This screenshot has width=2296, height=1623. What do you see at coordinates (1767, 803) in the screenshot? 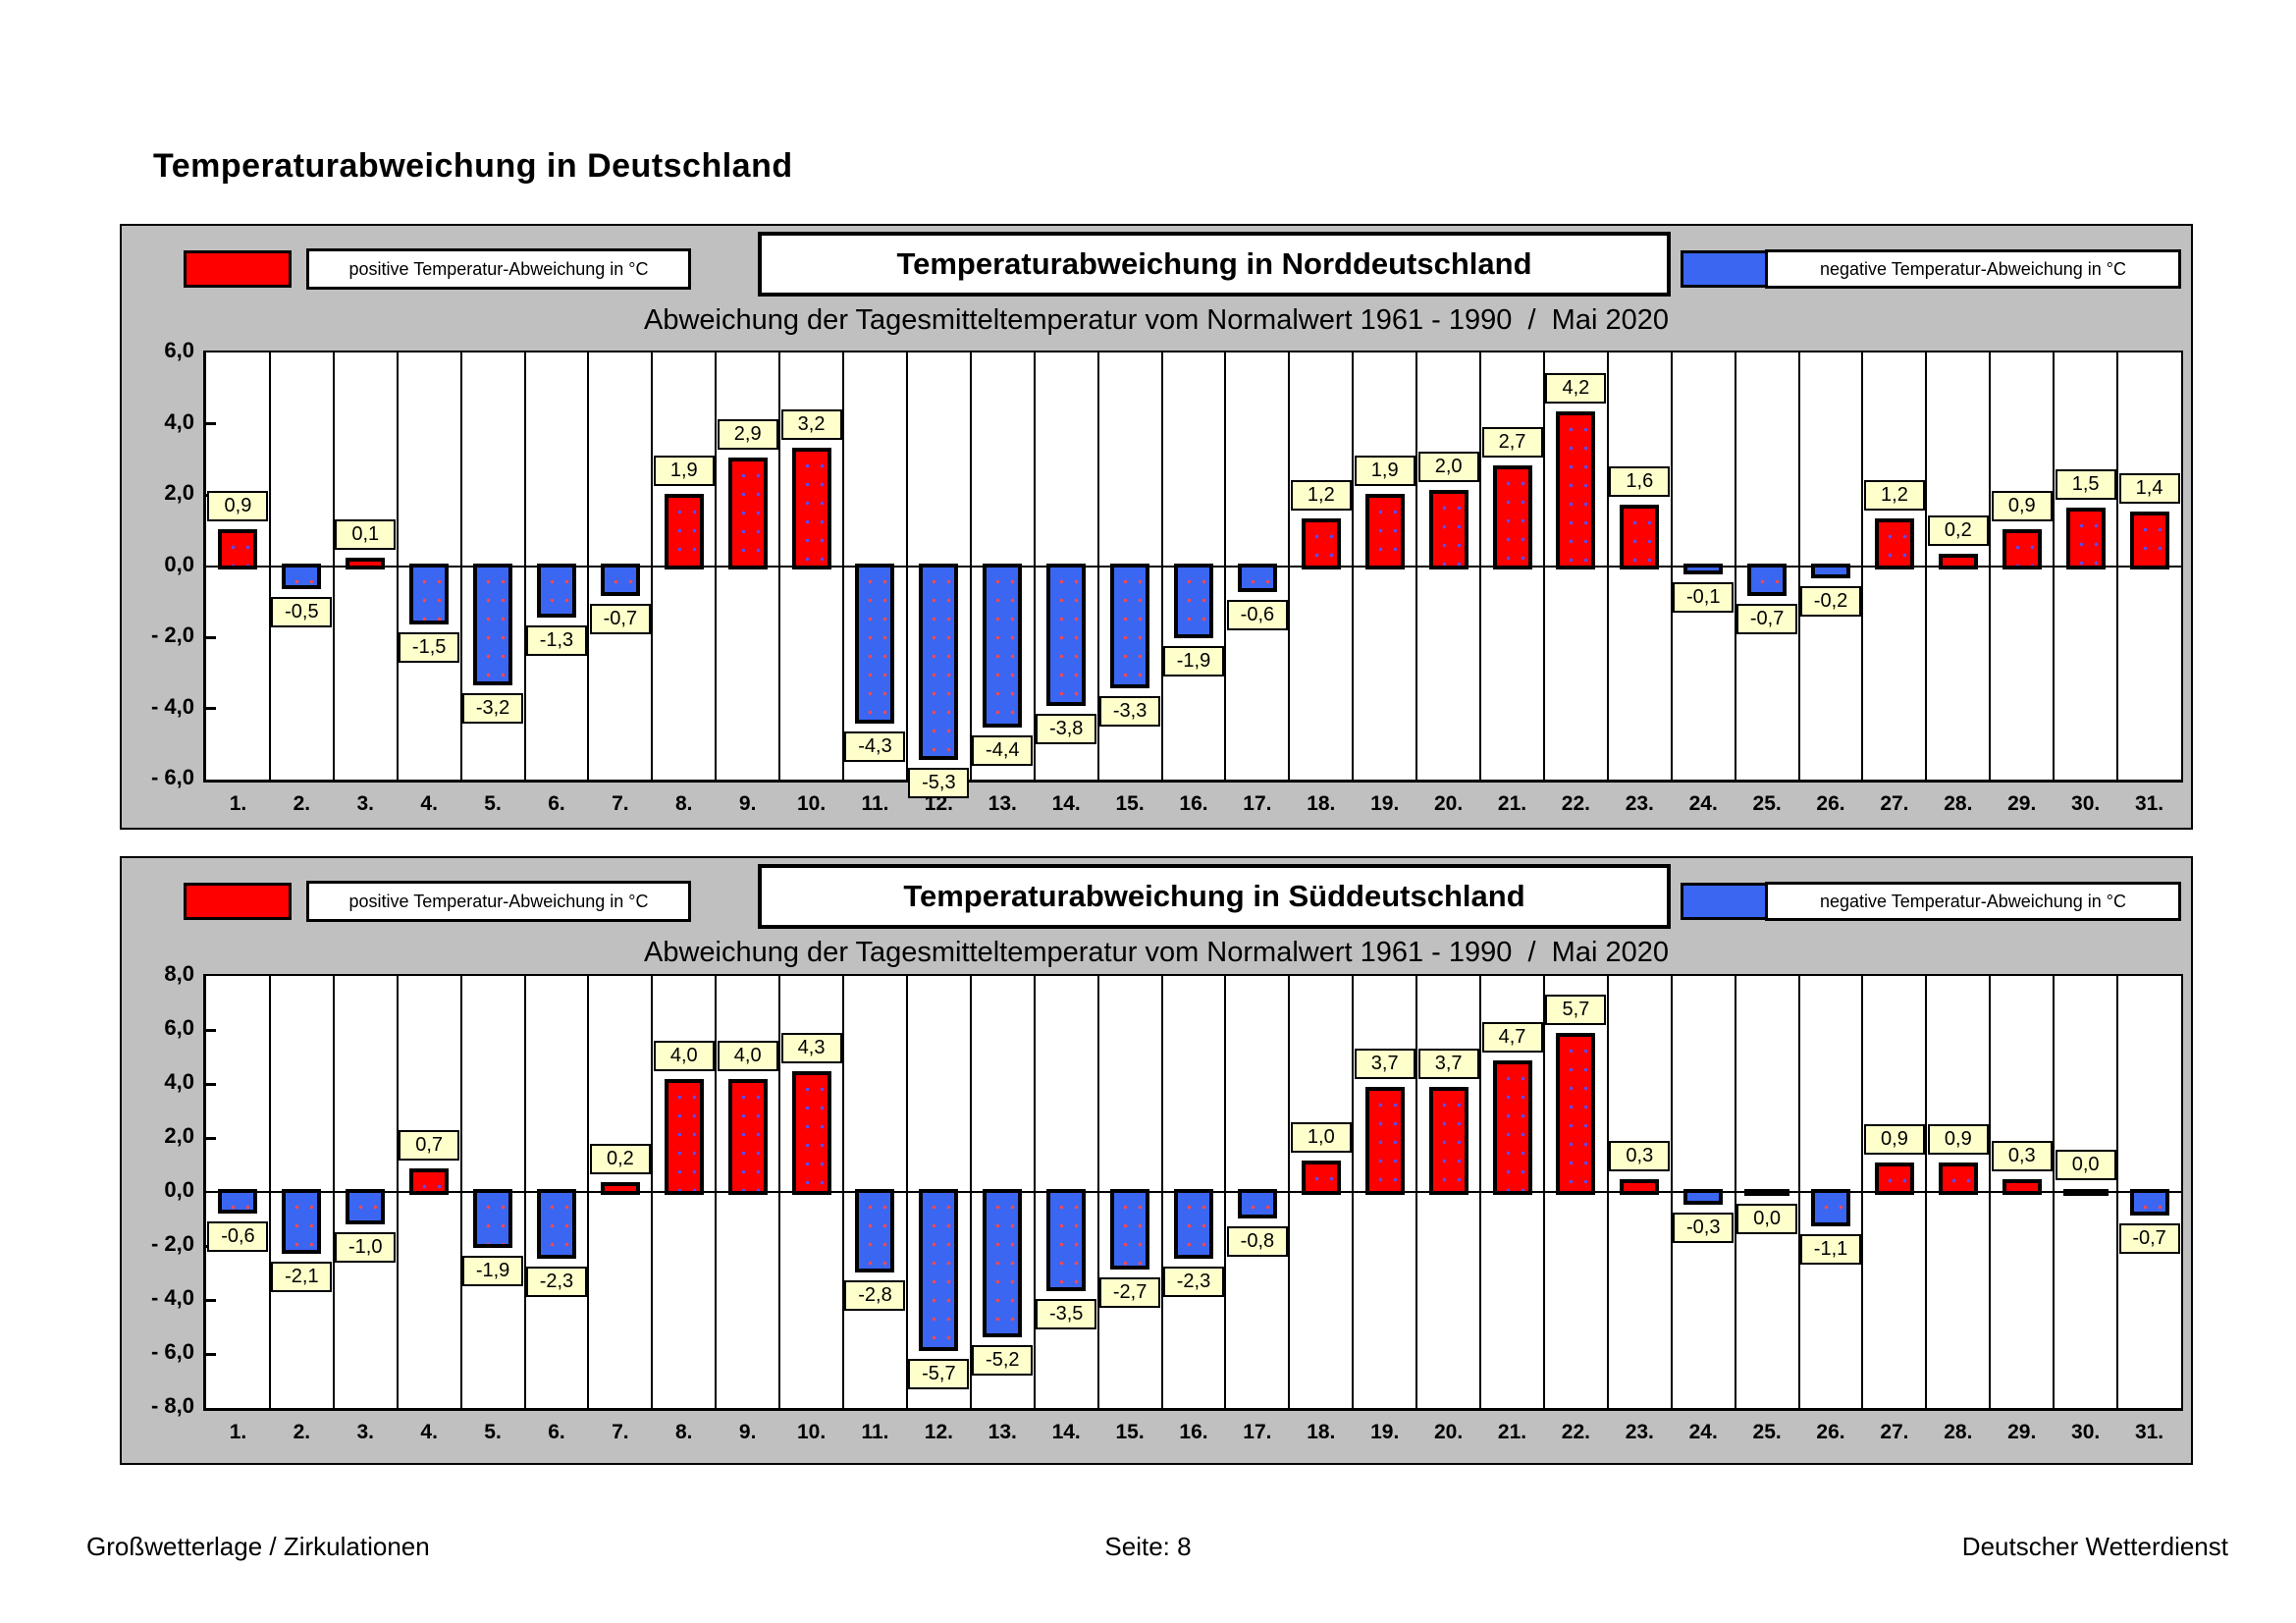
I see `x-axis-label-day: 25.` at bounding box center [1767, 803].